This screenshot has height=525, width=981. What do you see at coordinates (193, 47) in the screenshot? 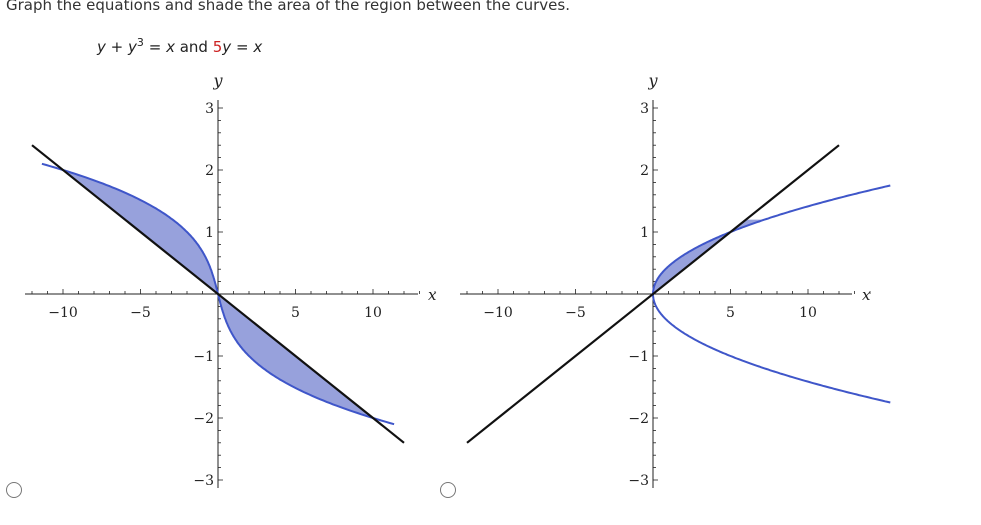
I see `eq-and: and` at bounding box center [193, 47].